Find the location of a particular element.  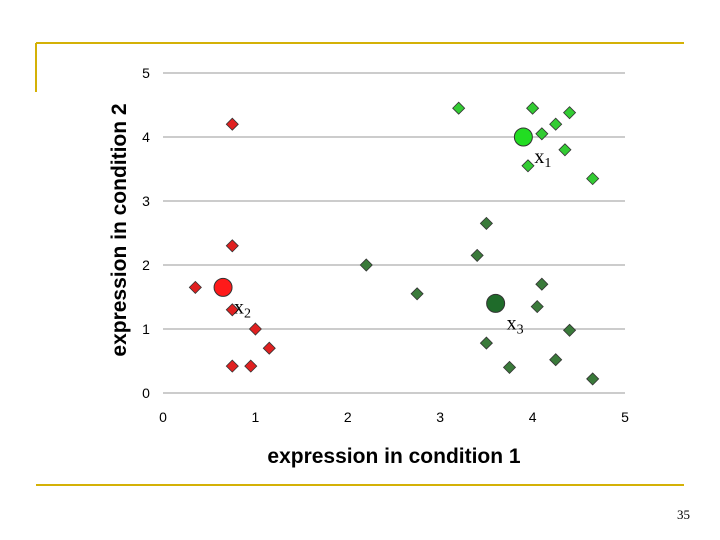

y-tick-label: 5 is located at coordinates (146, 73).